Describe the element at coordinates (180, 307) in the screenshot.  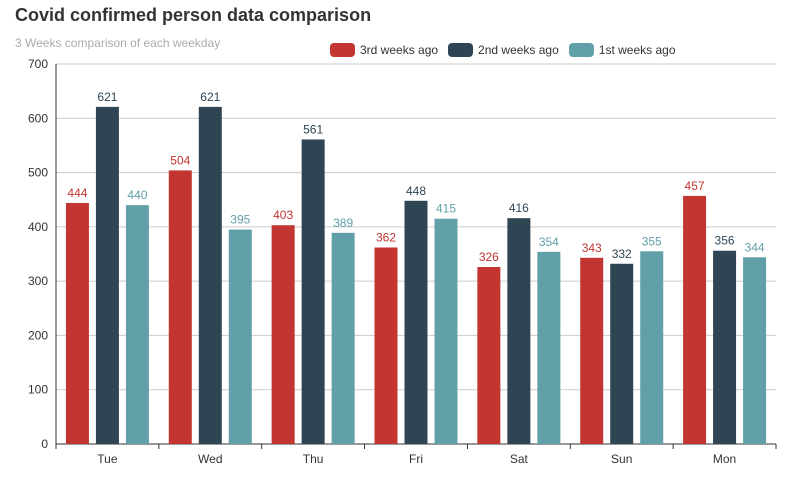
I see `bar-3rd-weeks-ago-wed` at that location.